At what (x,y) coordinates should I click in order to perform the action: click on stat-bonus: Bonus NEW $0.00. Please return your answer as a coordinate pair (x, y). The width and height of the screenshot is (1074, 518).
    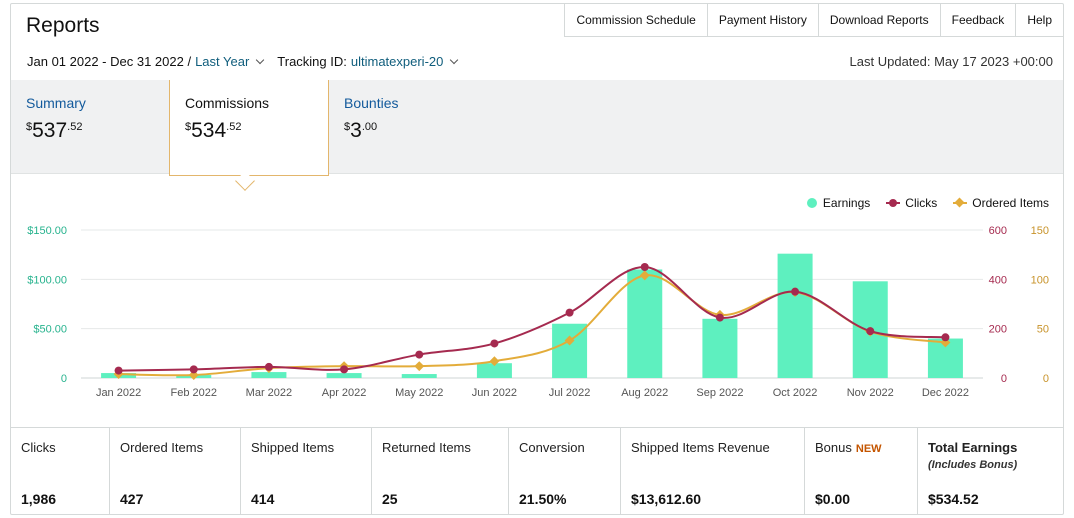
    Looking at the image, I should click on (861, 471).